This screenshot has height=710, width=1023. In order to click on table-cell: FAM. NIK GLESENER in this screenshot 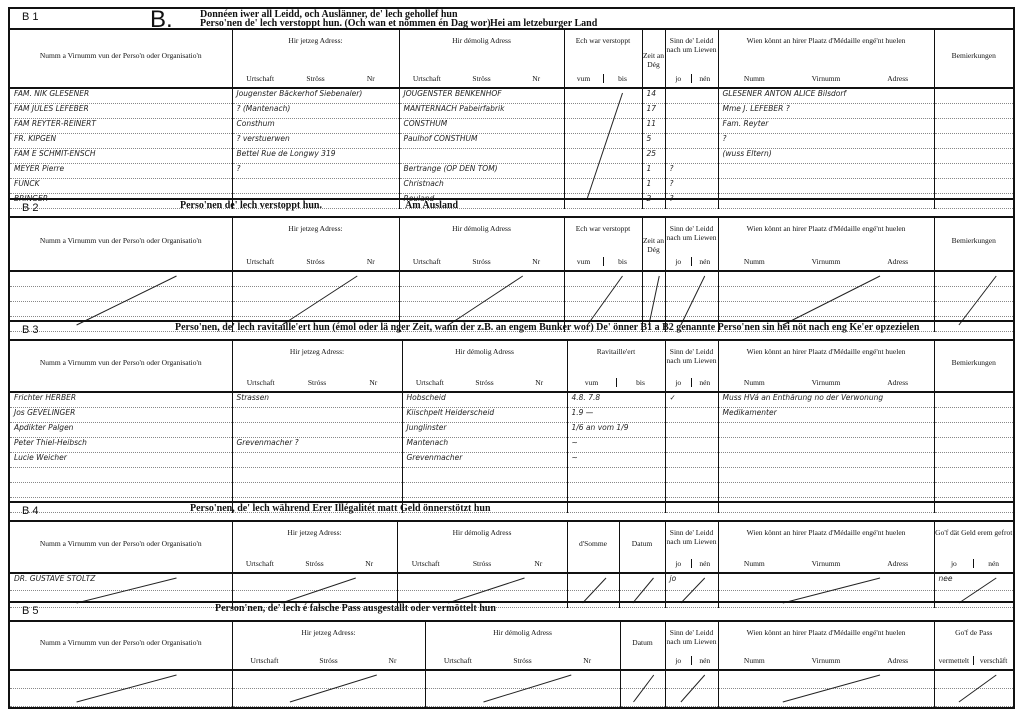, I will do `click(121, 96)`.